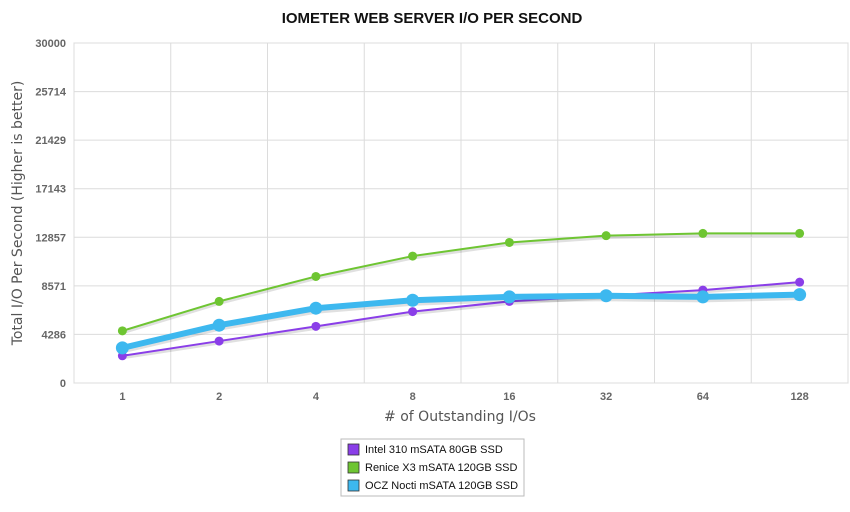  I want to click on chart-title: IOMETER WEB SERVER I/O PER SECOND, so click(432, 18).